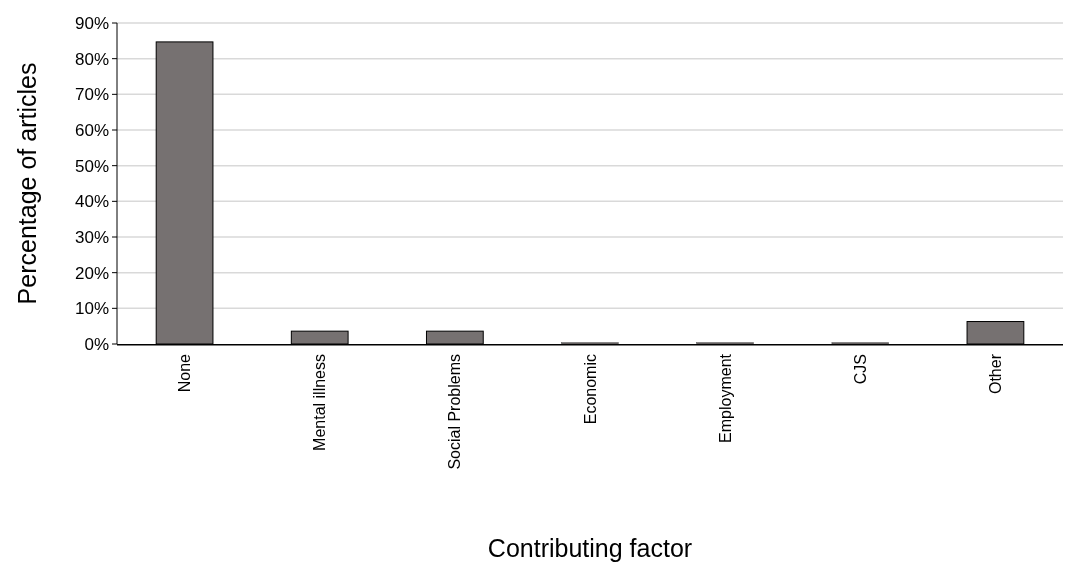  Describe the element at coordinates (91, 237) in the screenshot. I see `y-tick-label: 30%` at that location.